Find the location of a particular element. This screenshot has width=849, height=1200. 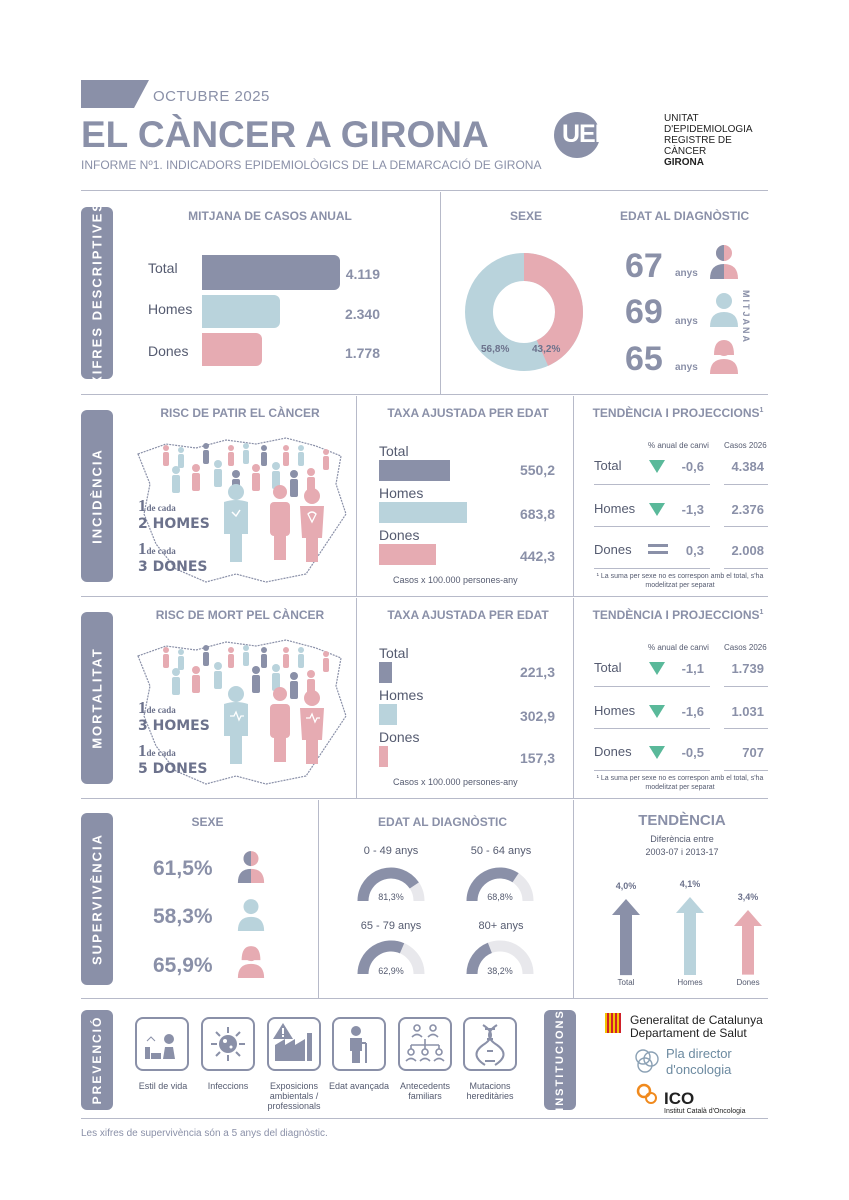

cases-value: 1.778 is located at coordinates (362, 353).